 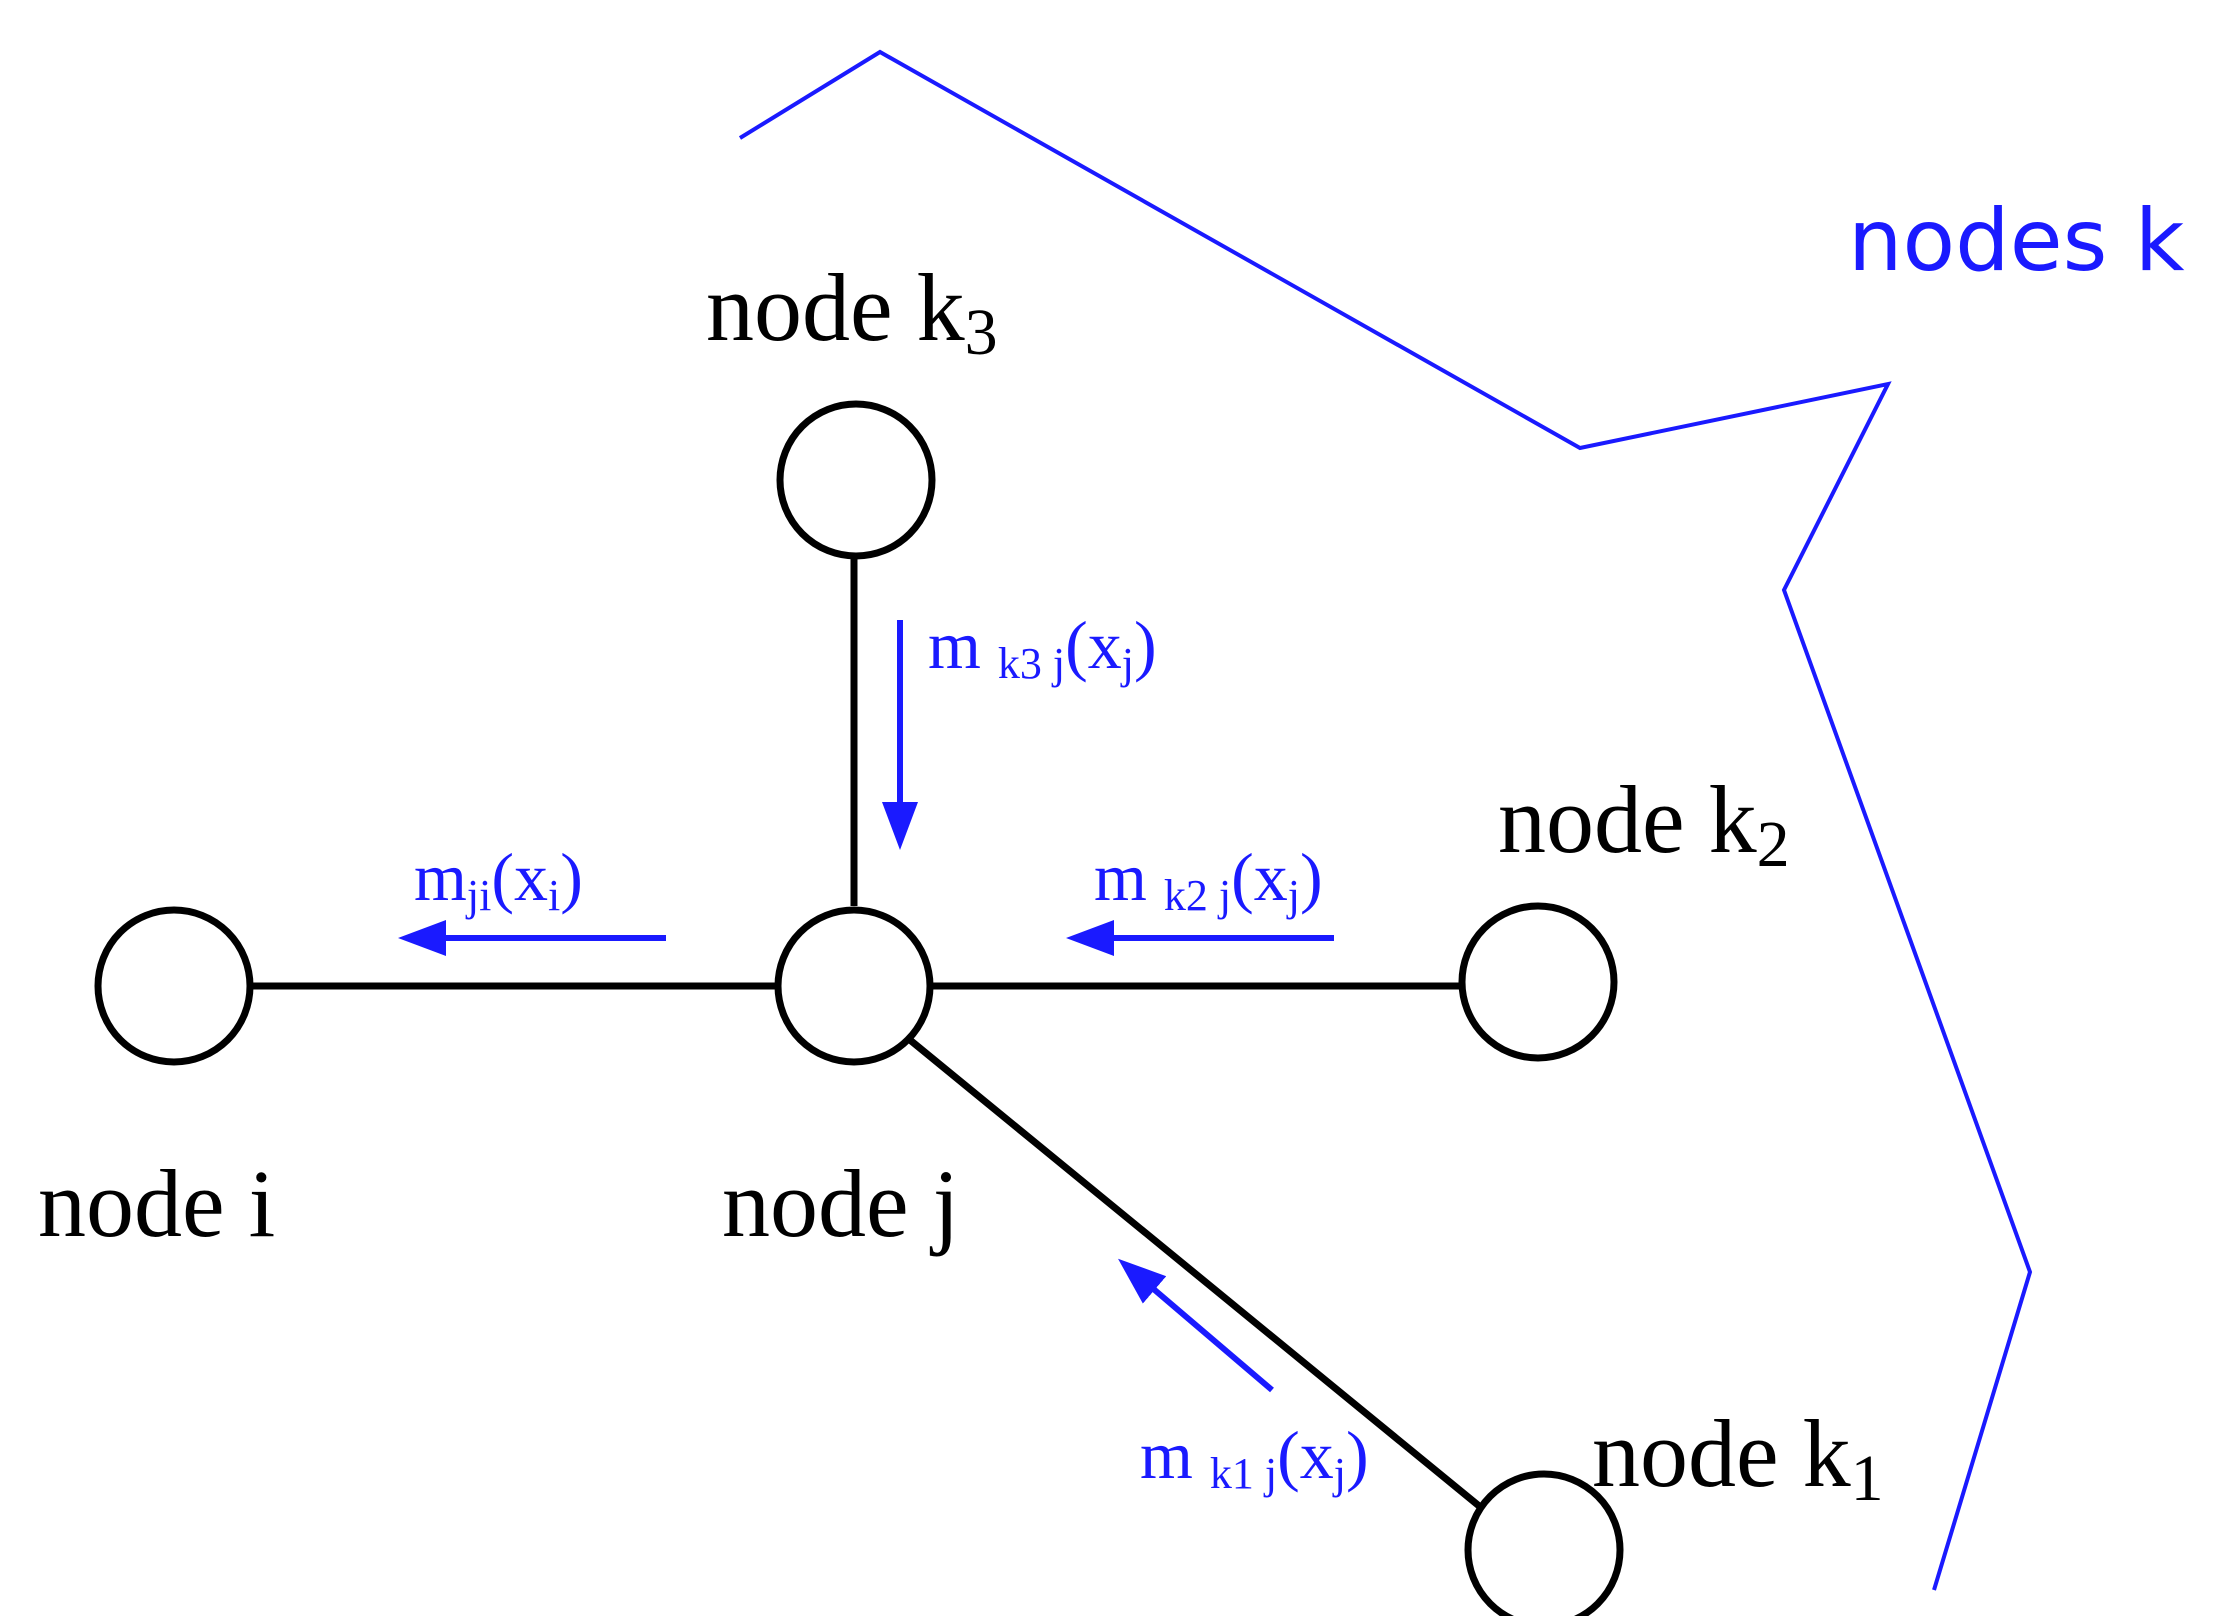 I want to click on node-i-label: node i, so click(x=156, y=1203).